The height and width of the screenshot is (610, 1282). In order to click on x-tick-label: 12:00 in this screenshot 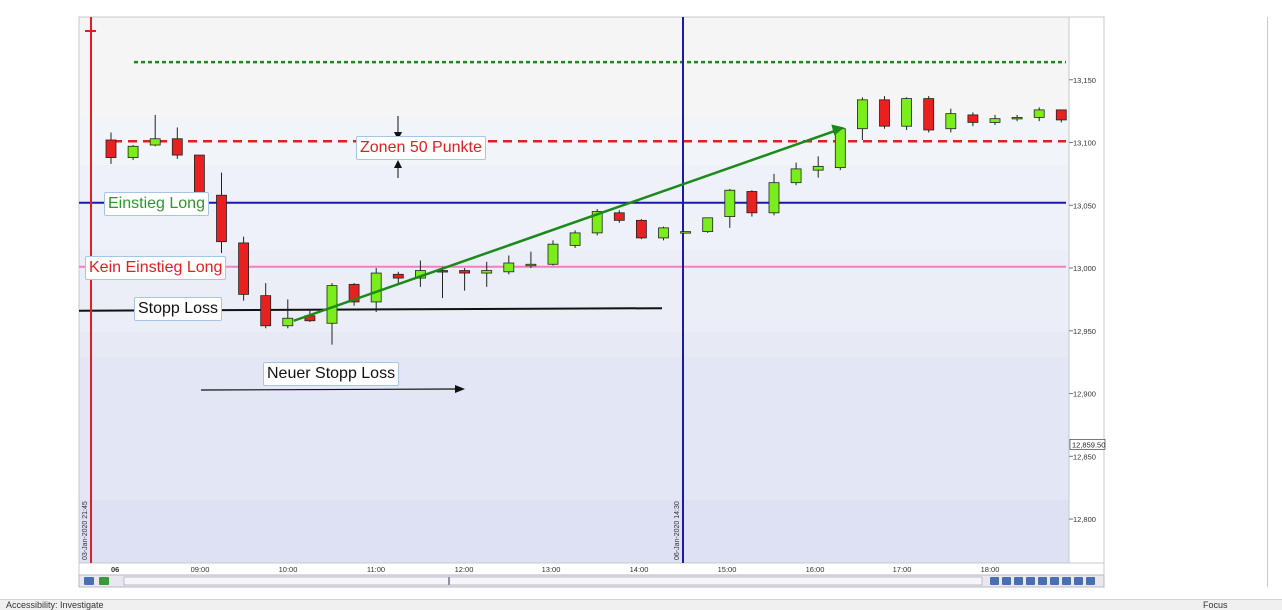, I will do `click(464, 569)`.